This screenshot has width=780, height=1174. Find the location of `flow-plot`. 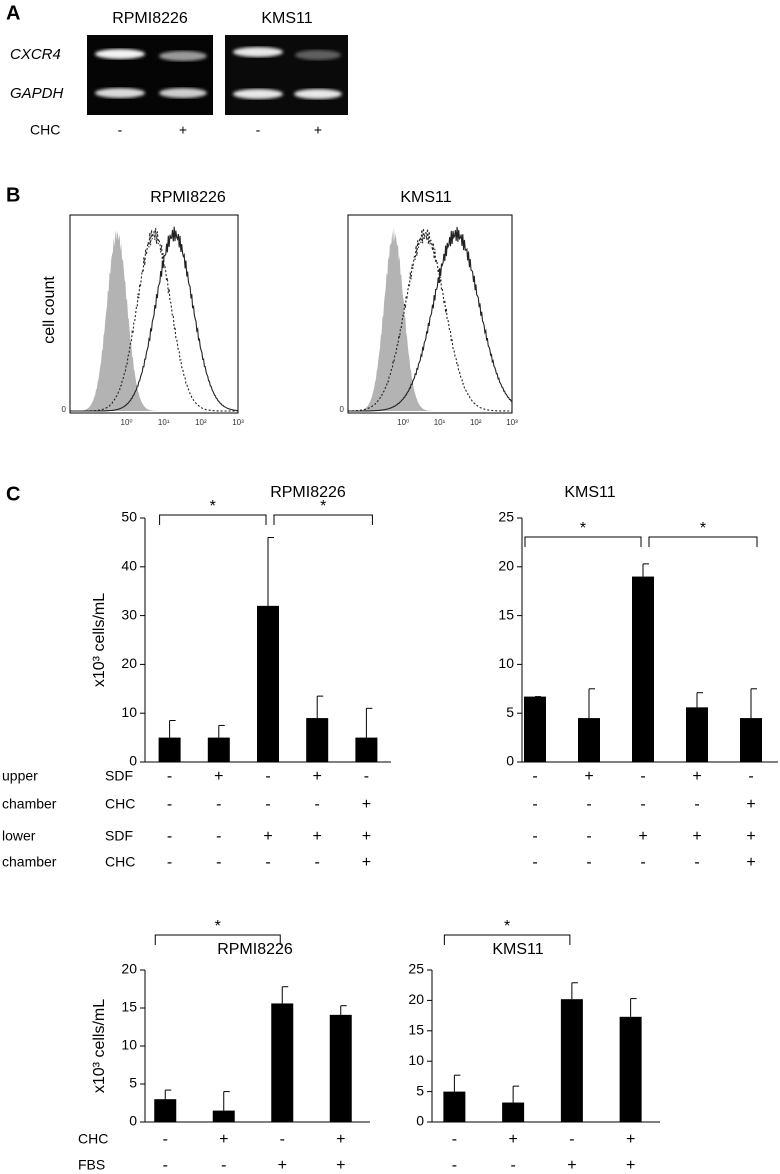

flow-plot is located at coordinates (430, 314).